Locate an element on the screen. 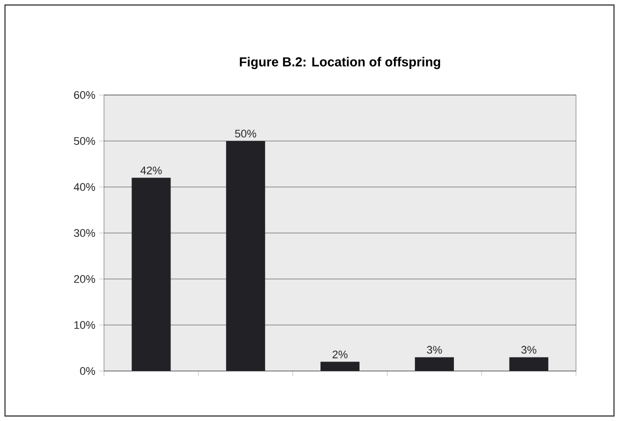 This screenshot has width=619, height=421. data-label: 42% is located at coordinates (151, 170).